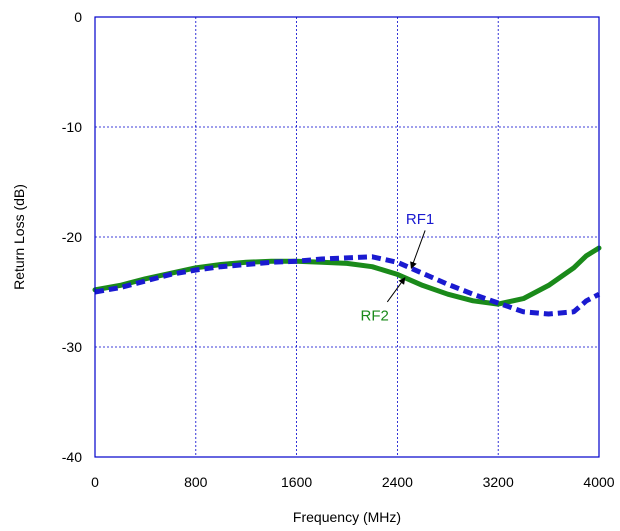 The image size is (620, 531). I want to click on x-tick-label: 0, so click(95, 482).